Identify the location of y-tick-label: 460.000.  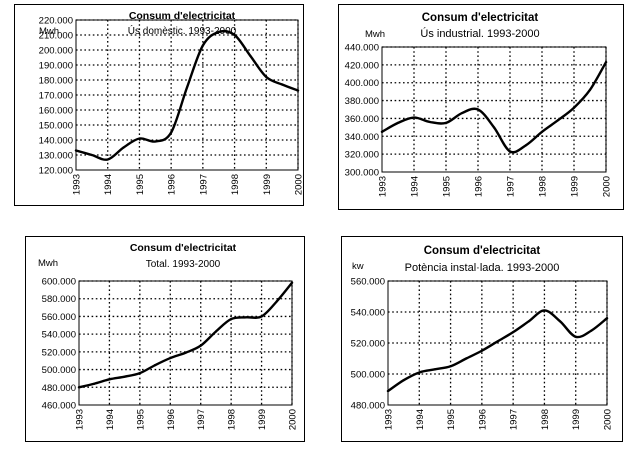
(59, 406).